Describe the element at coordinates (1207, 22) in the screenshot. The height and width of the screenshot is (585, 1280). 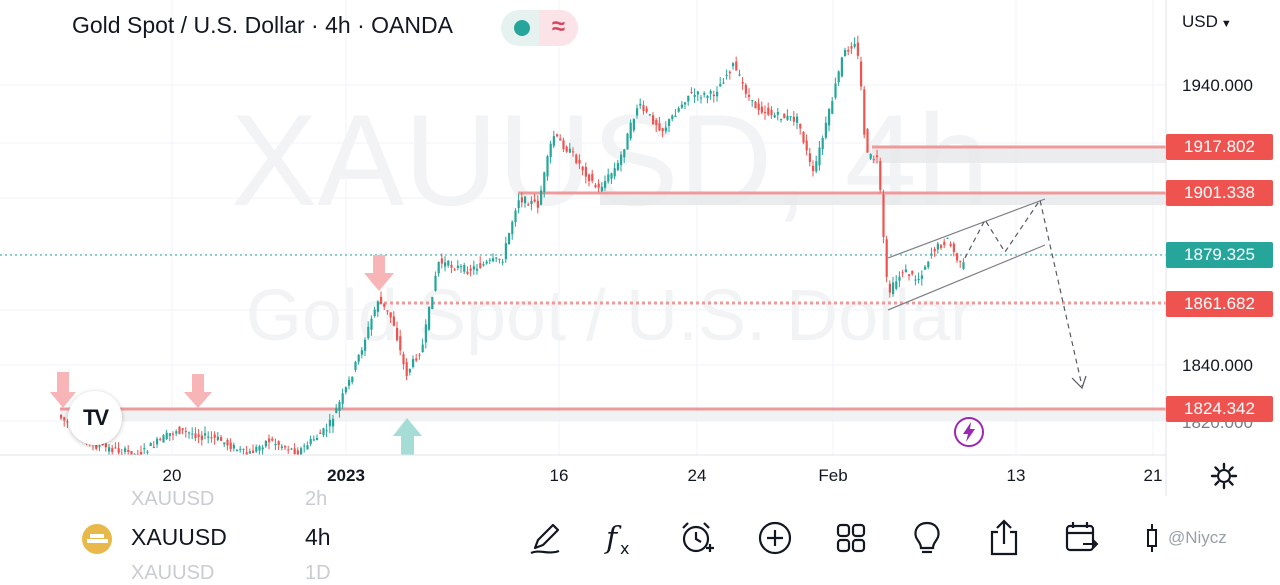
I see `currency-selector: USD ▼` at that location.